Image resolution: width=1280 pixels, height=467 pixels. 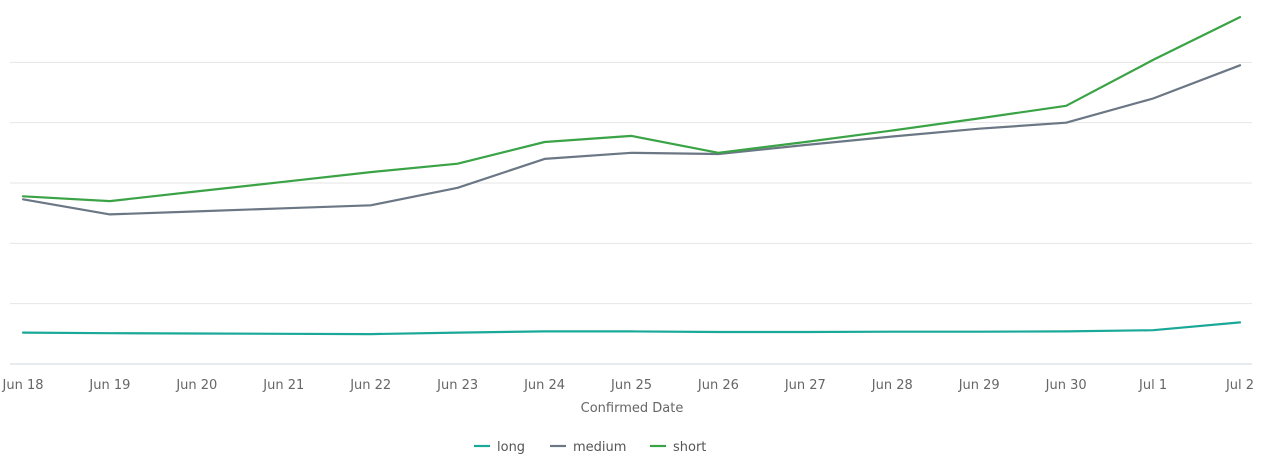 I want to click on x-tick-label: Jun 30, so click(x=1066, y=385).